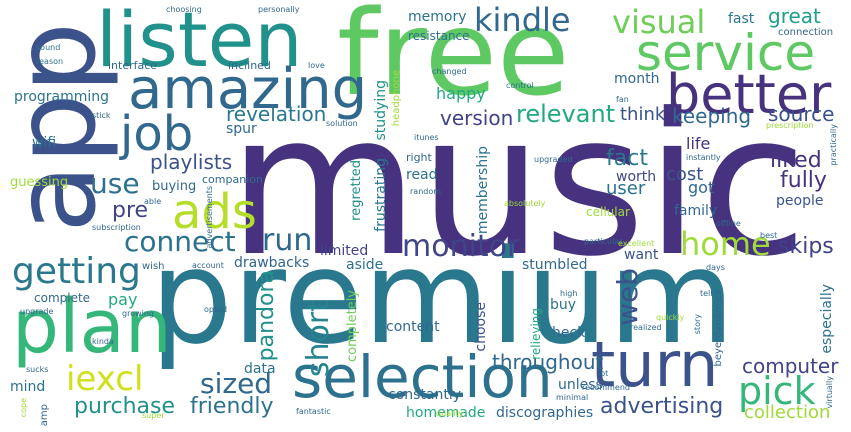 The image size is (851, 432). I want to click on word-user: user, so click(626, 188).